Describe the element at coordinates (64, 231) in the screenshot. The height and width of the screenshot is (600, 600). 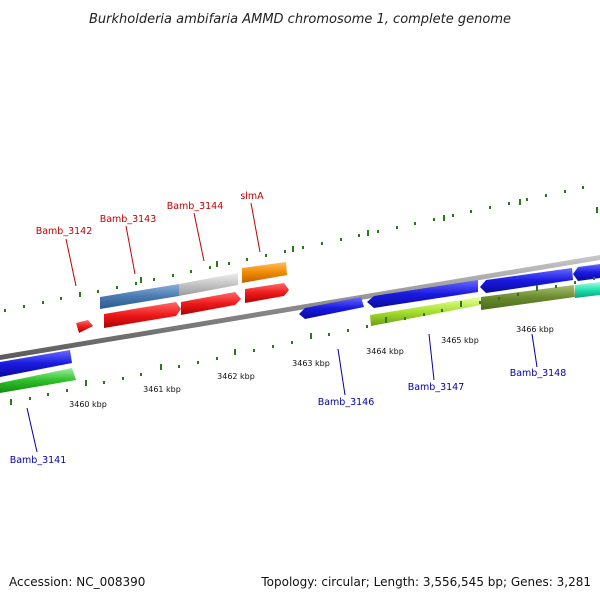
I see `gene-label-bamb-3142: Bamb_3142` at that location.